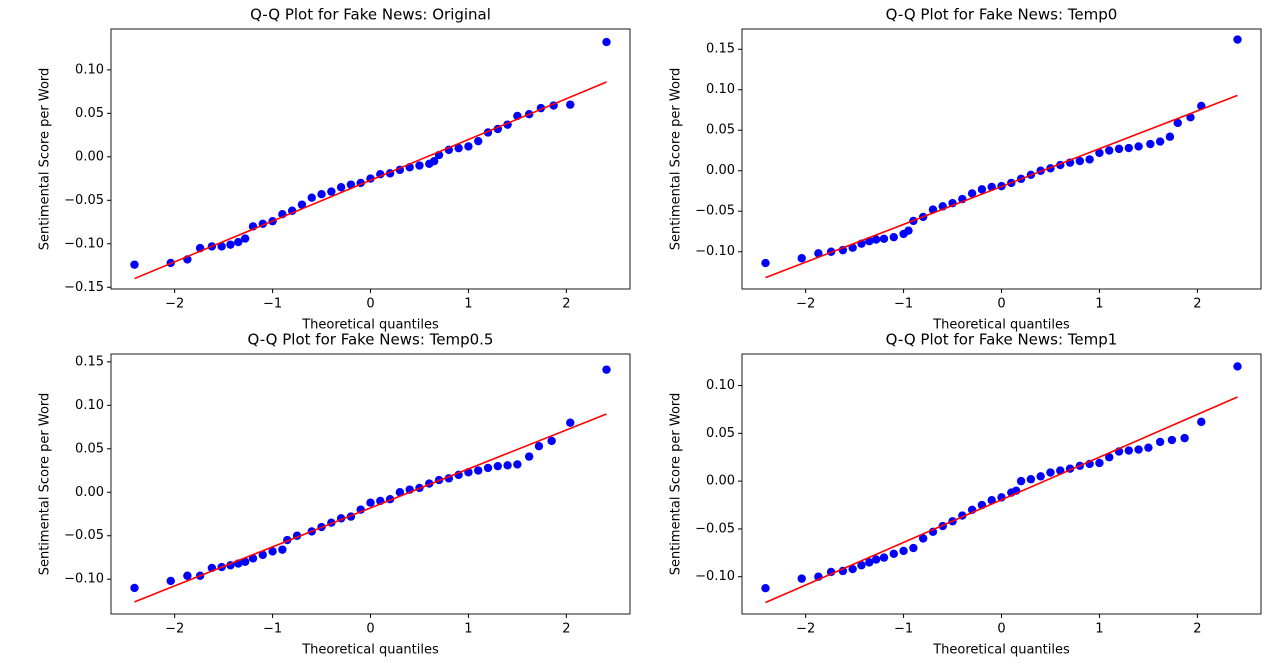 Image resolution: width=1280 pixels, height=663 pixels. I want to click on subplot-title: Q-Q Plot for Fake News: Original, so click(370, 15).